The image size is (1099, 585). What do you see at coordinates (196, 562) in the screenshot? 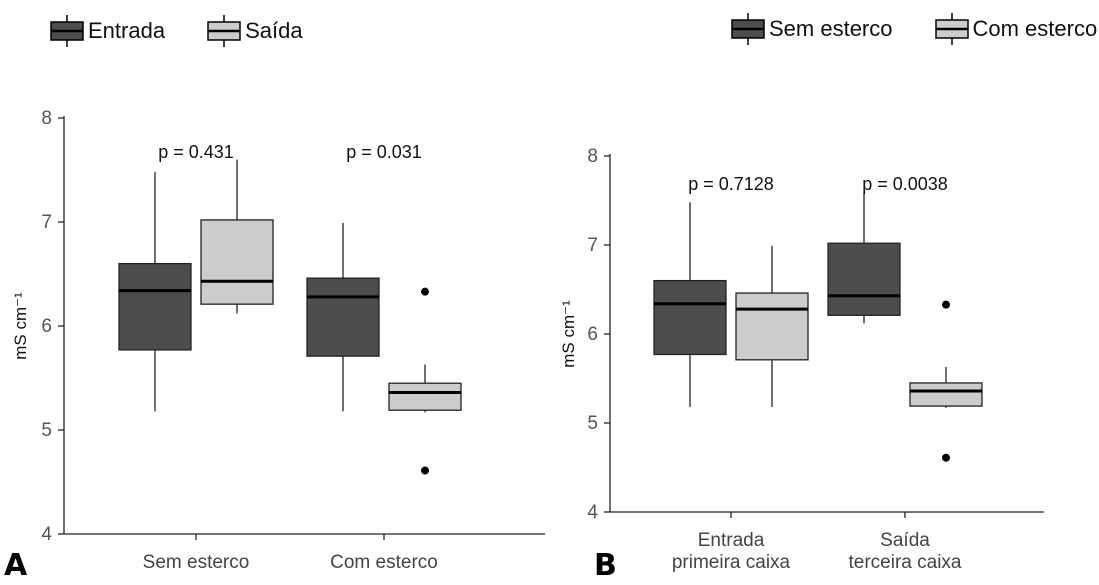
I see `x-tick-label: Sem esterco` at bounding box center [196, 562].